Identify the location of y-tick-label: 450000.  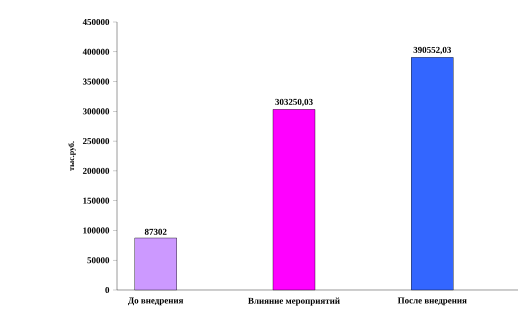
(96, 22).